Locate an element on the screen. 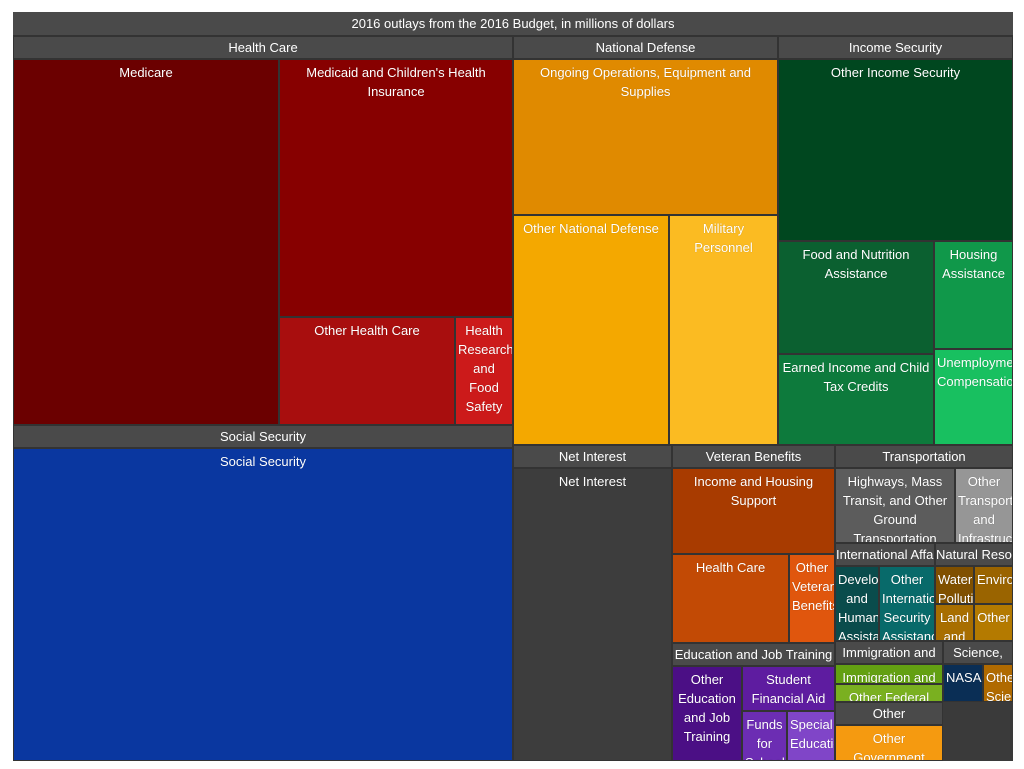 The image size is (1024, 769). group-header-income-security: Income Security is located at coordinates (895, 47).